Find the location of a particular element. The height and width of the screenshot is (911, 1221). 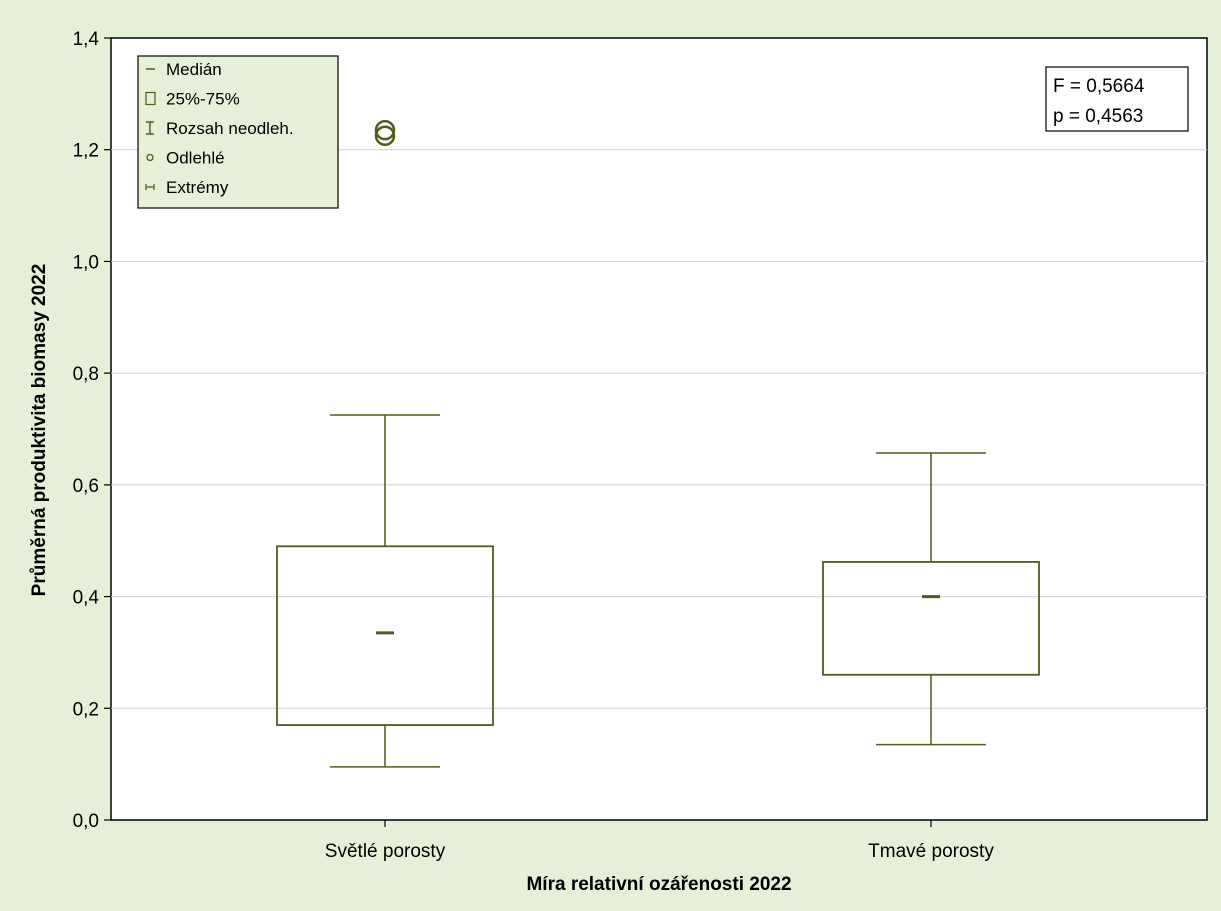

legend-box is located at coordinates (238, 132).